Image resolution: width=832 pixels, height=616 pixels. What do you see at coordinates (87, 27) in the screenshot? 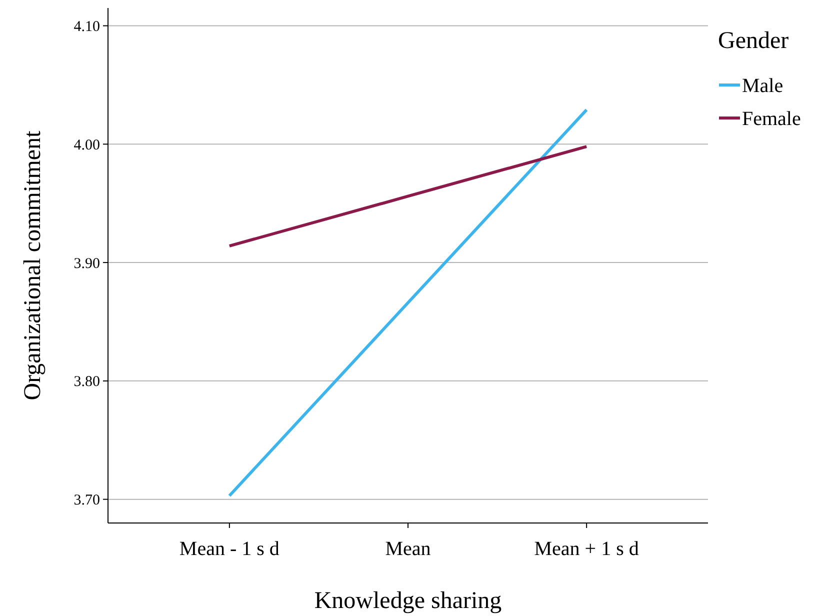
I see `y-tick-label: 4.10` at bounding box center [87, 27].